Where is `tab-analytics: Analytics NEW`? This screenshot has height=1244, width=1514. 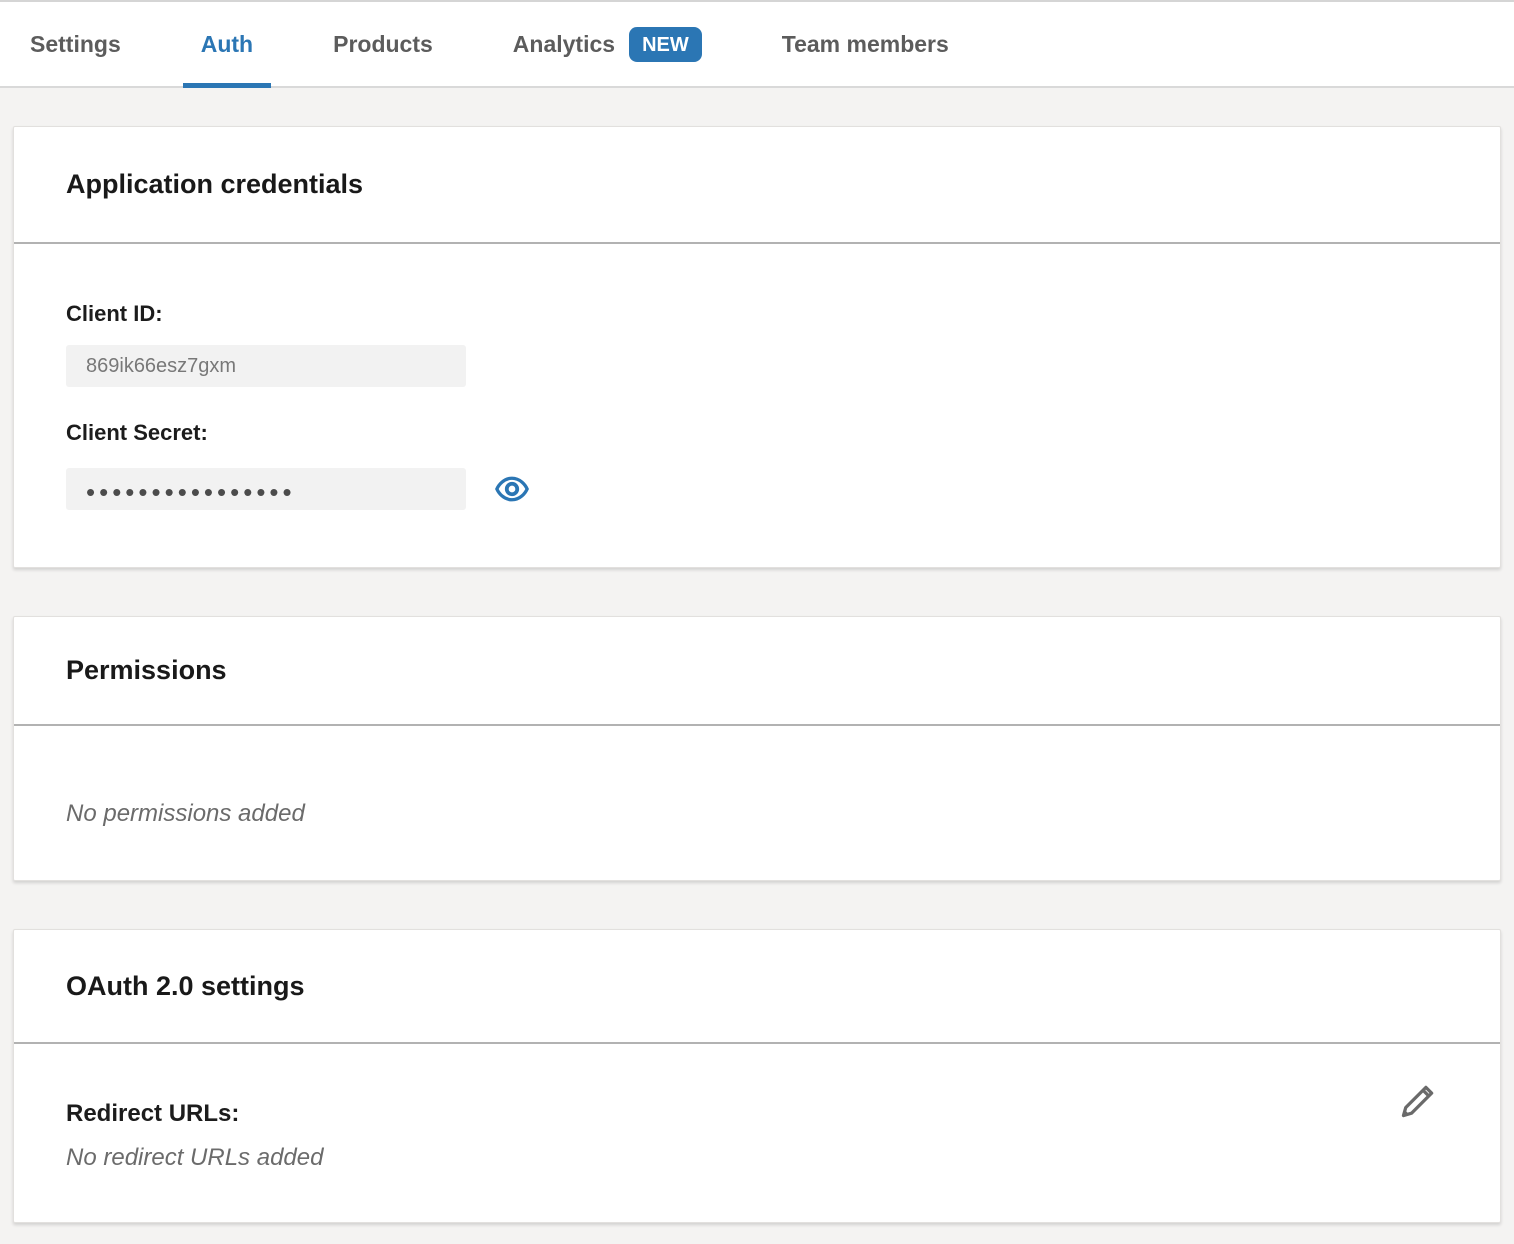
tab-analytics: Analytics NEW is located at coordinates (607, 44).